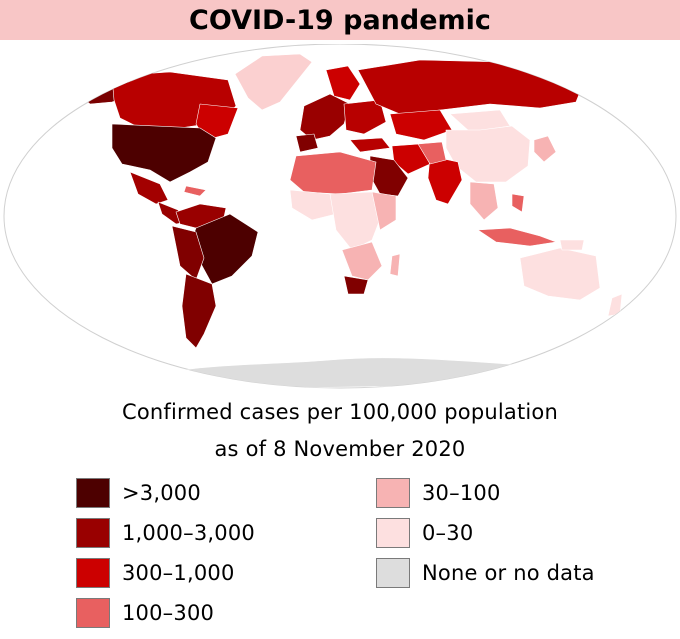 This screenshot has height=639, width=680. I want to click on region-west-africa, so click(313, 205).